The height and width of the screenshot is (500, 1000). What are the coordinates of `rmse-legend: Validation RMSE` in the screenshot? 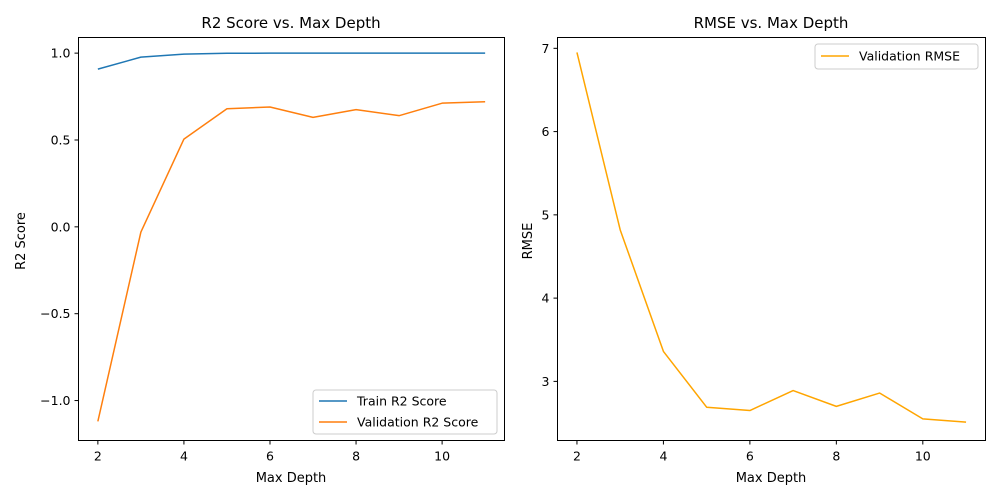 It's located at (896, 56).